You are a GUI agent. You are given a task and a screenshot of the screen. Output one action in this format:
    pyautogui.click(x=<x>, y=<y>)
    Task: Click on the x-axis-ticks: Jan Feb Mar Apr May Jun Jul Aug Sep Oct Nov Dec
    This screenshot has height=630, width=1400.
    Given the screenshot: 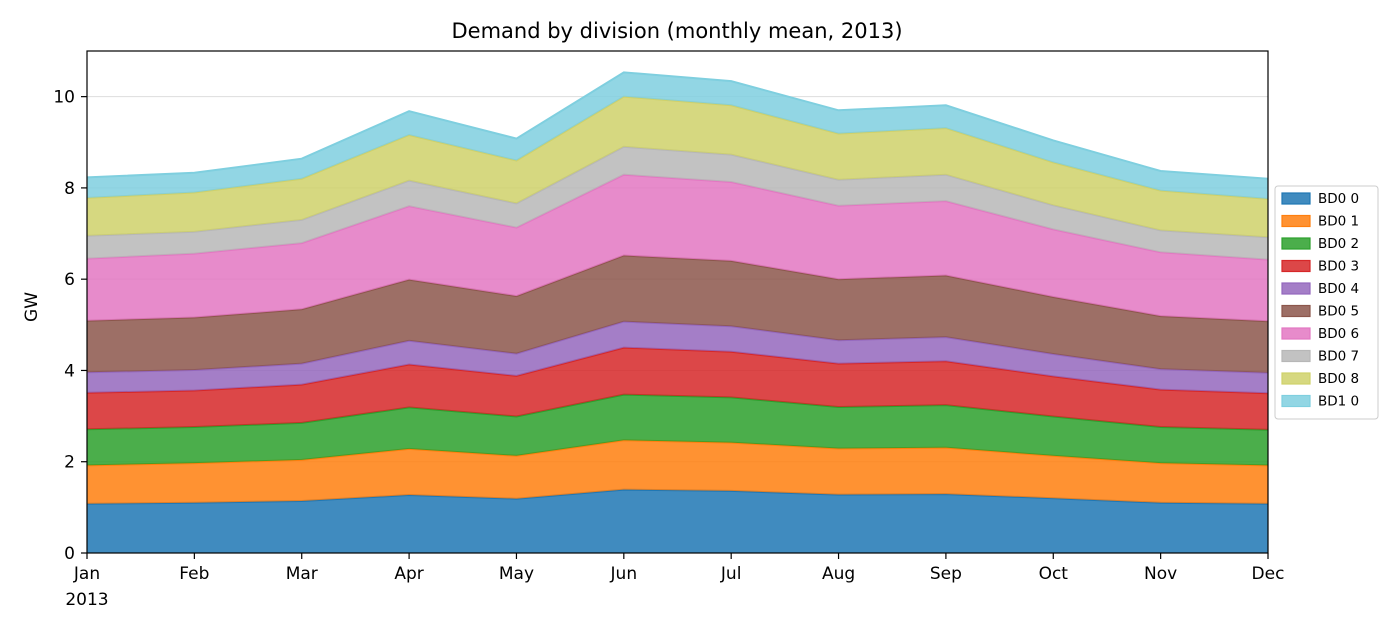 What is the action you would take?
    pyautogui.click(x=679, y=568)
    